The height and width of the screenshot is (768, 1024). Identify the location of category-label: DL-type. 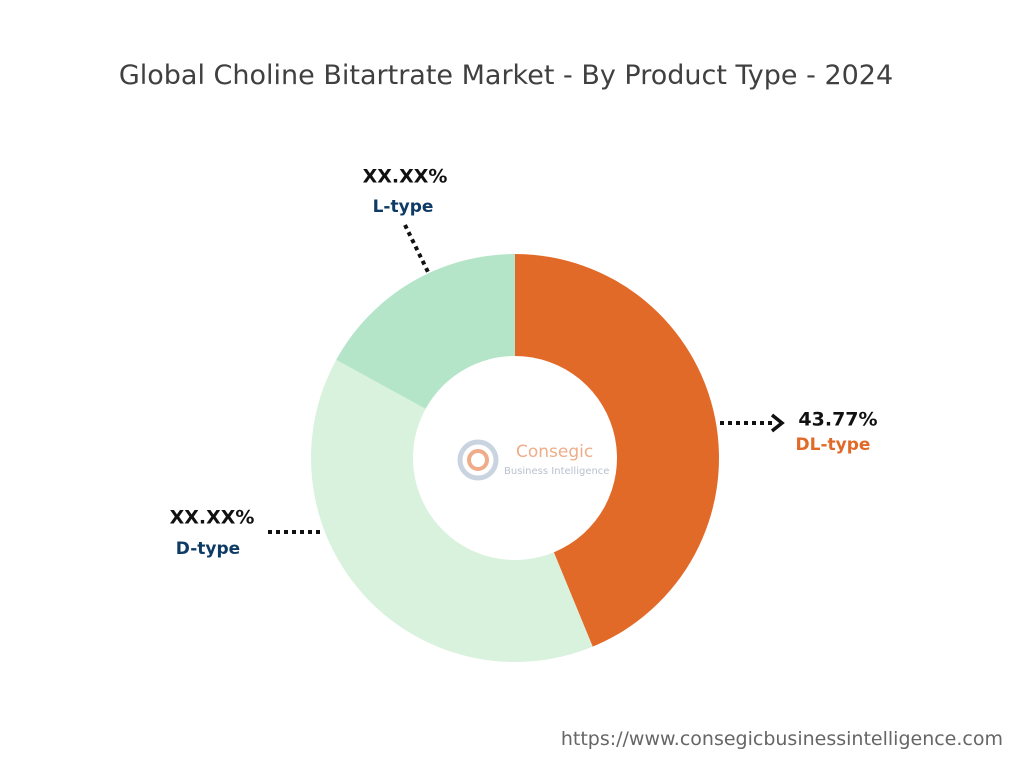
(833, 445).